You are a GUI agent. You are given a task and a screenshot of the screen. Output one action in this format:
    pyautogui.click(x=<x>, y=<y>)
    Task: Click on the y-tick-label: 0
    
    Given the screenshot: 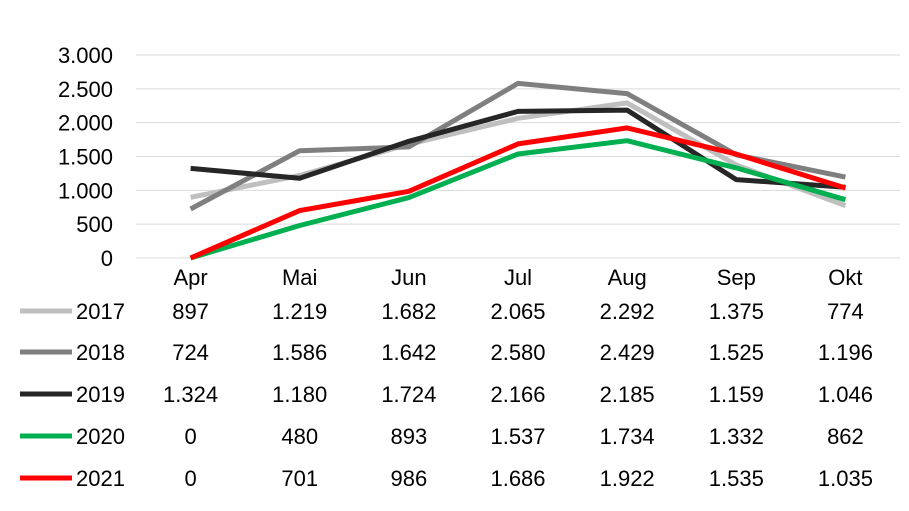 What is the action you would take?
    pyautogui.click(x=107, y=258)
    